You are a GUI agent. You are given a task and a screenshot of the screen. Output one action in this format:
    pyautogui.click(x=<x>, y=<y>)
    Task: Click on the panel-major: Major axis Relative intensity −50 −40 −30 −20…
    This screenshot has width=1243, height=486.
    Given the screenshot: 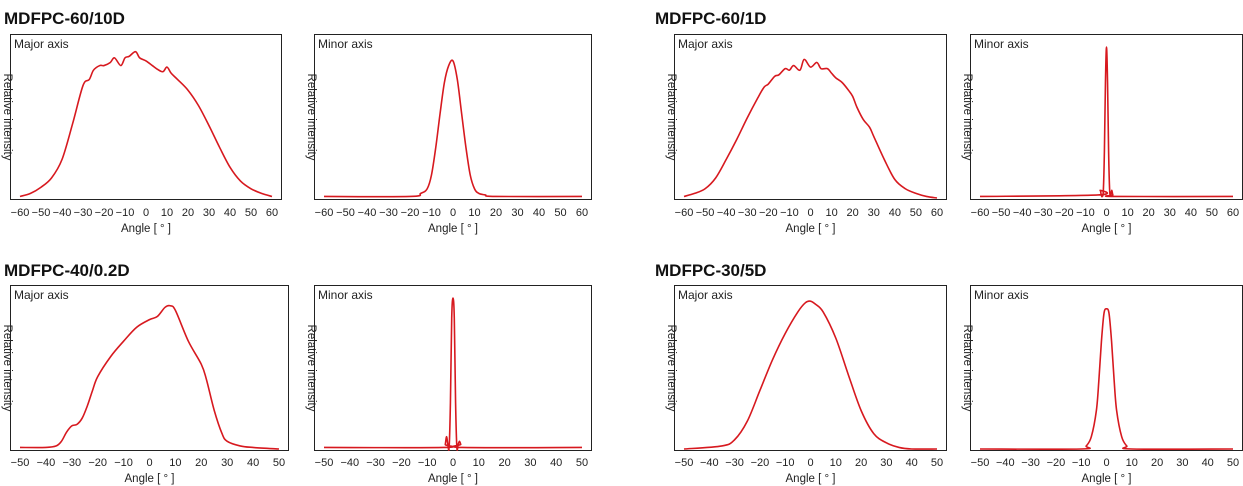 What is the action you would take?
    pyautogui.click(x=806, y=385)
    